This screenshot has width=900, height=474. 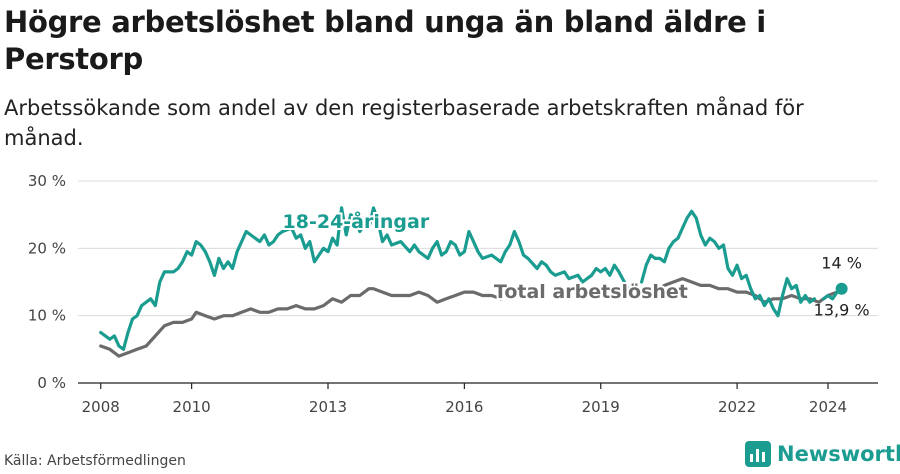 I want to click on x-axis-ticks: 2008 2010 2013 2016 2019 2022 2024, so click(x=464, y=399).